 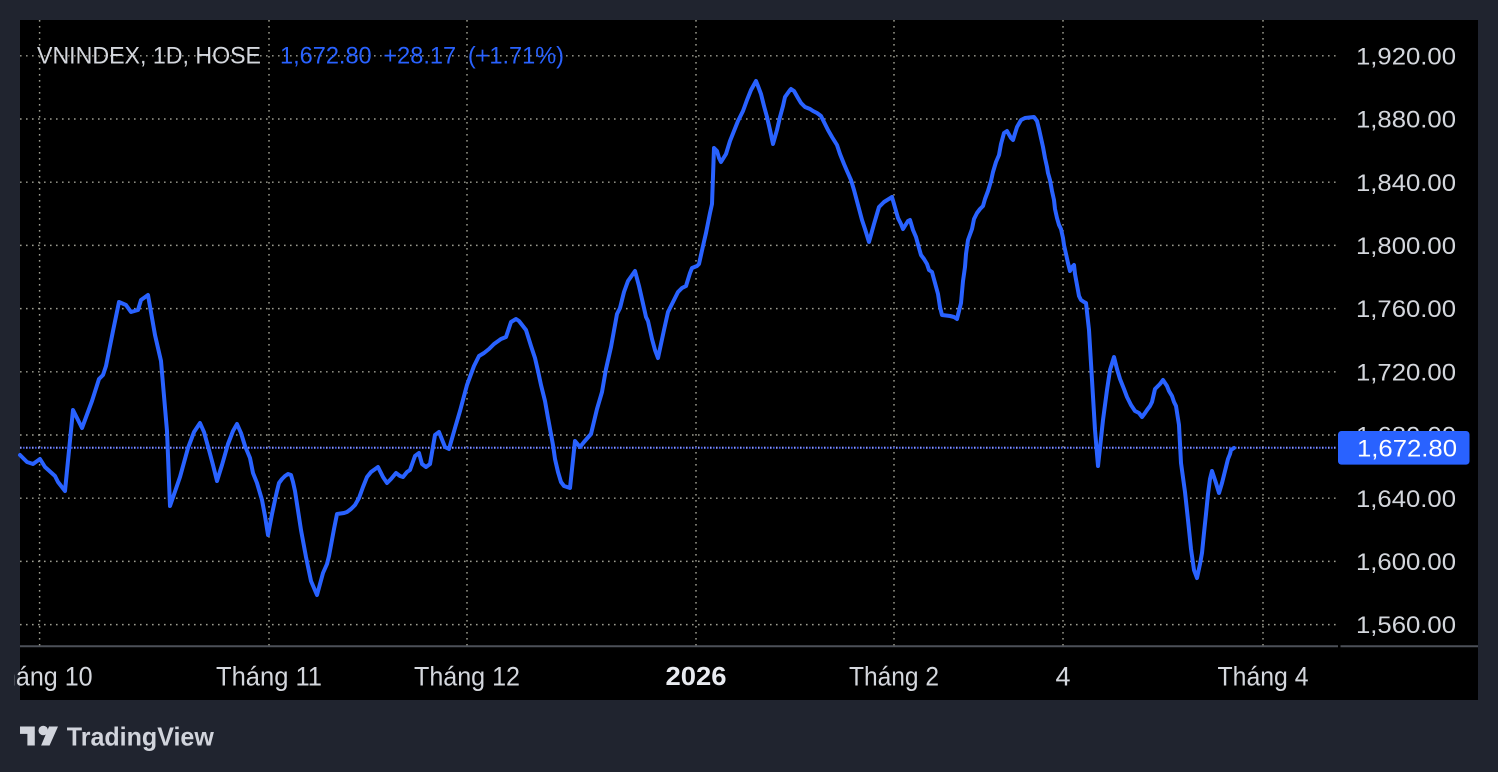 What do you see at coordinates (1406, 246) in the screenshot?
I see `svg-text: 1,800.00` at bounding box center [1406, 246].